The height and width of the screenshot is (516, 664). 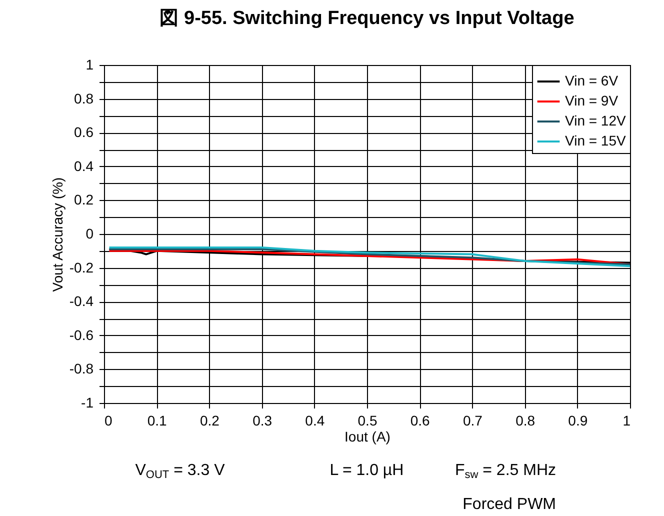 I want to click on x-tick-label: 0.6, so click(x=420, y=420).